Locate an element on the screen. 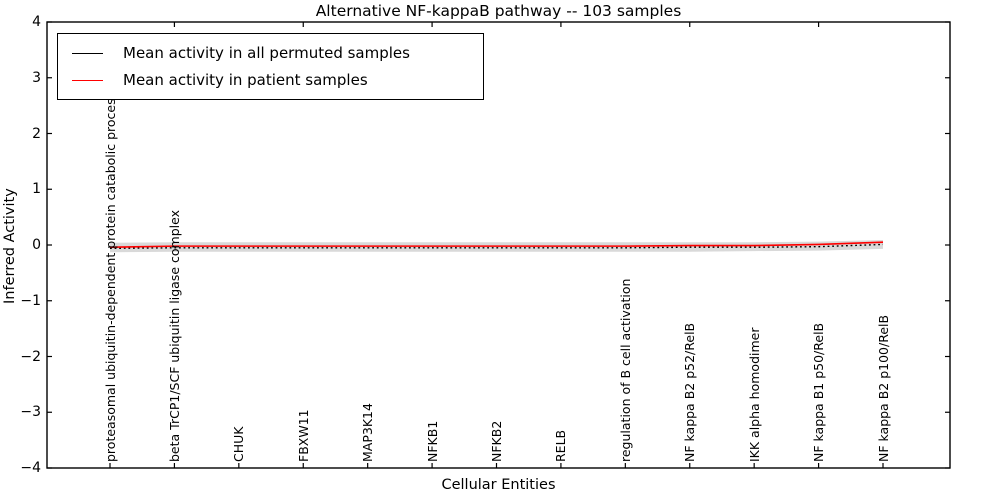 This screenshot has width=1000, height=500. y-tick-label: 4 is located at coordinates (36, 22).